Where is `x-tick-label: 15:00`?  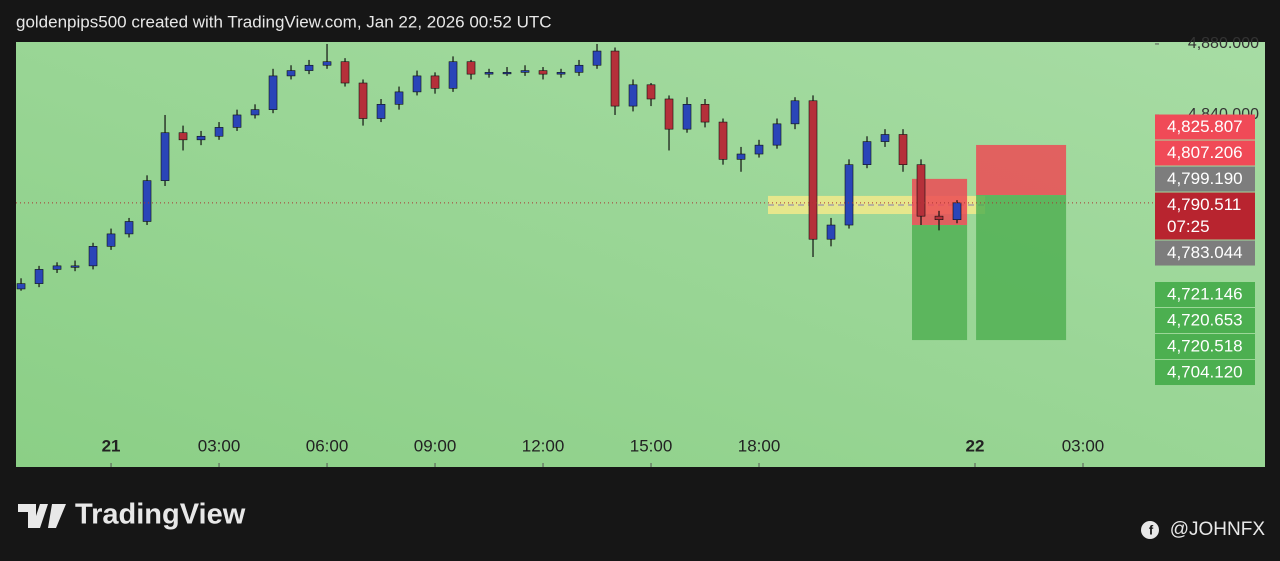
x-tick-label: 15:00 is located at coordinates (651, 445).